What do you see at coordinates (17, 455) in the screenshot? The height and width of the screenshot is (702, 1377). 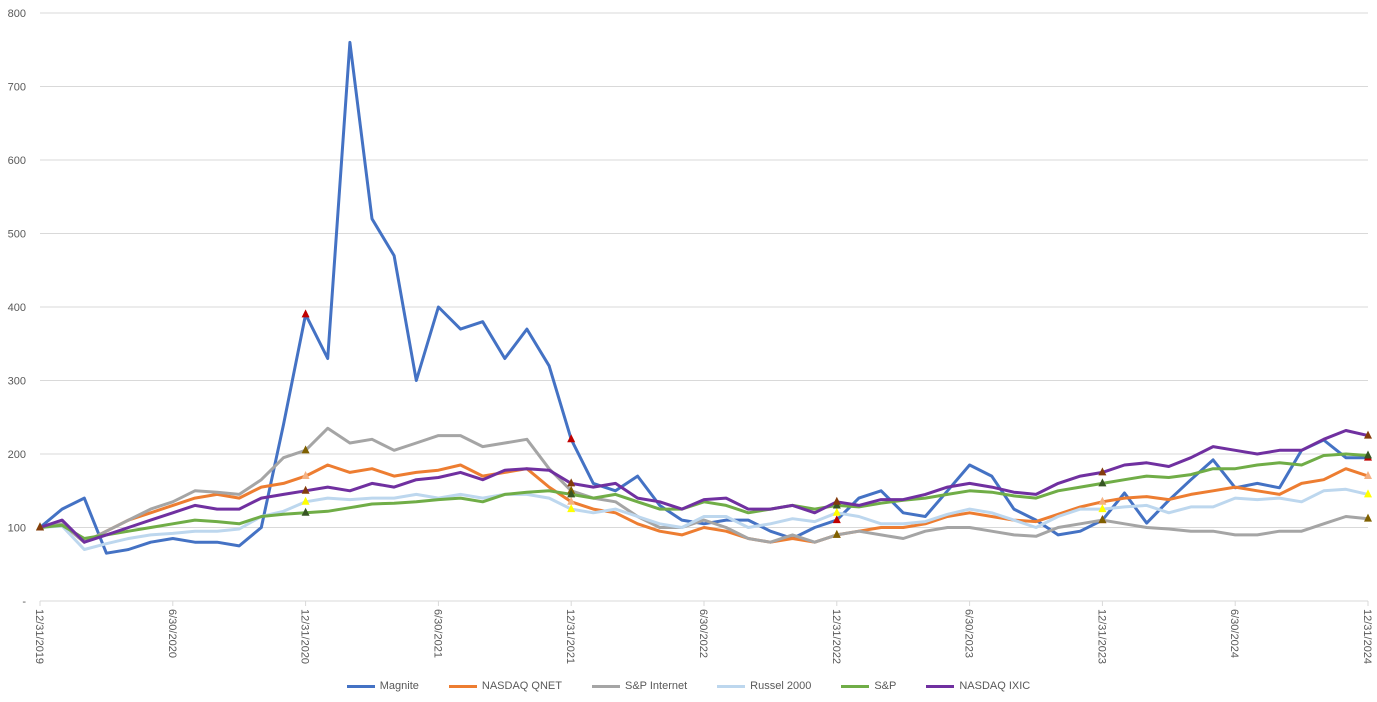 I see `y-tick-label: 200` at bounding box center [17, 455].